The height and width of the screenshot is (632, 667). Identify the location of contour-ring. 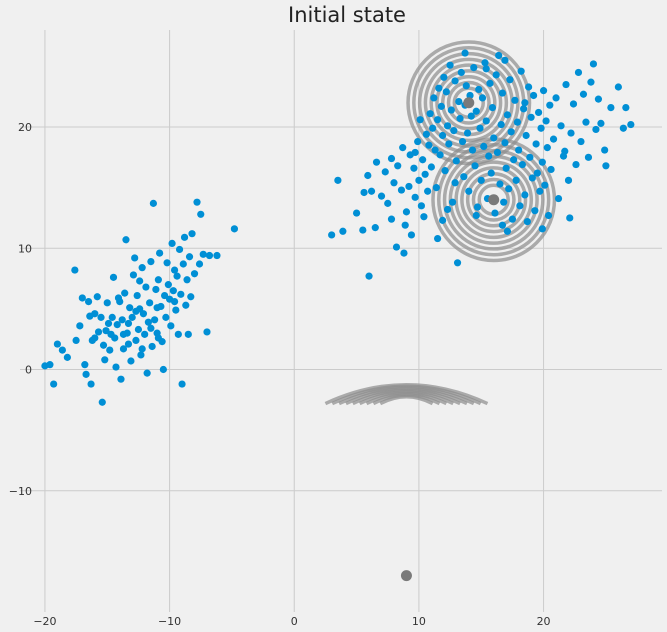
(494, 200).